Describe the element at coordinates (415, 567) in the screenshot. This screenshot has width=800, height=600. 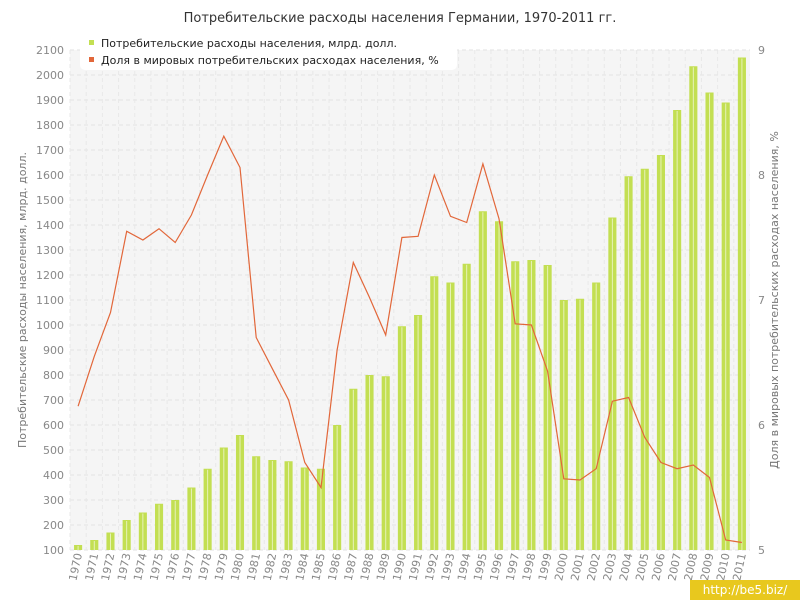
I see `x-tick-label: 1991` at that location.